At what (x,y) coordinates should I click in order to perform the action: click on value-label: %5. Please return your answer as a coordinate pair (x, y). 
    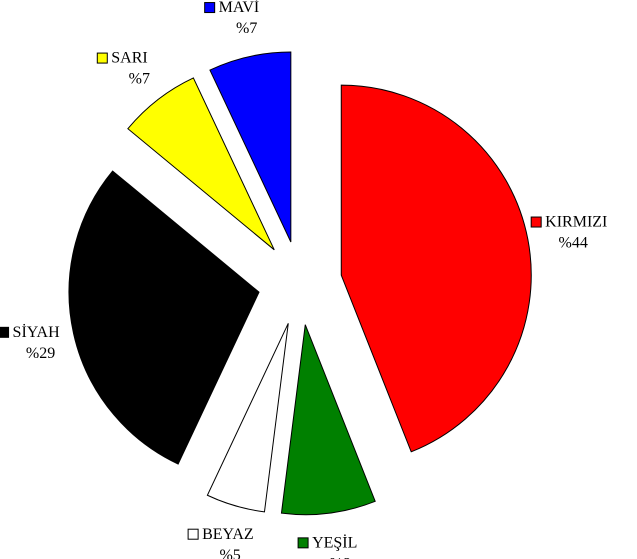
    Looking at the image, I should click on (229, 553).